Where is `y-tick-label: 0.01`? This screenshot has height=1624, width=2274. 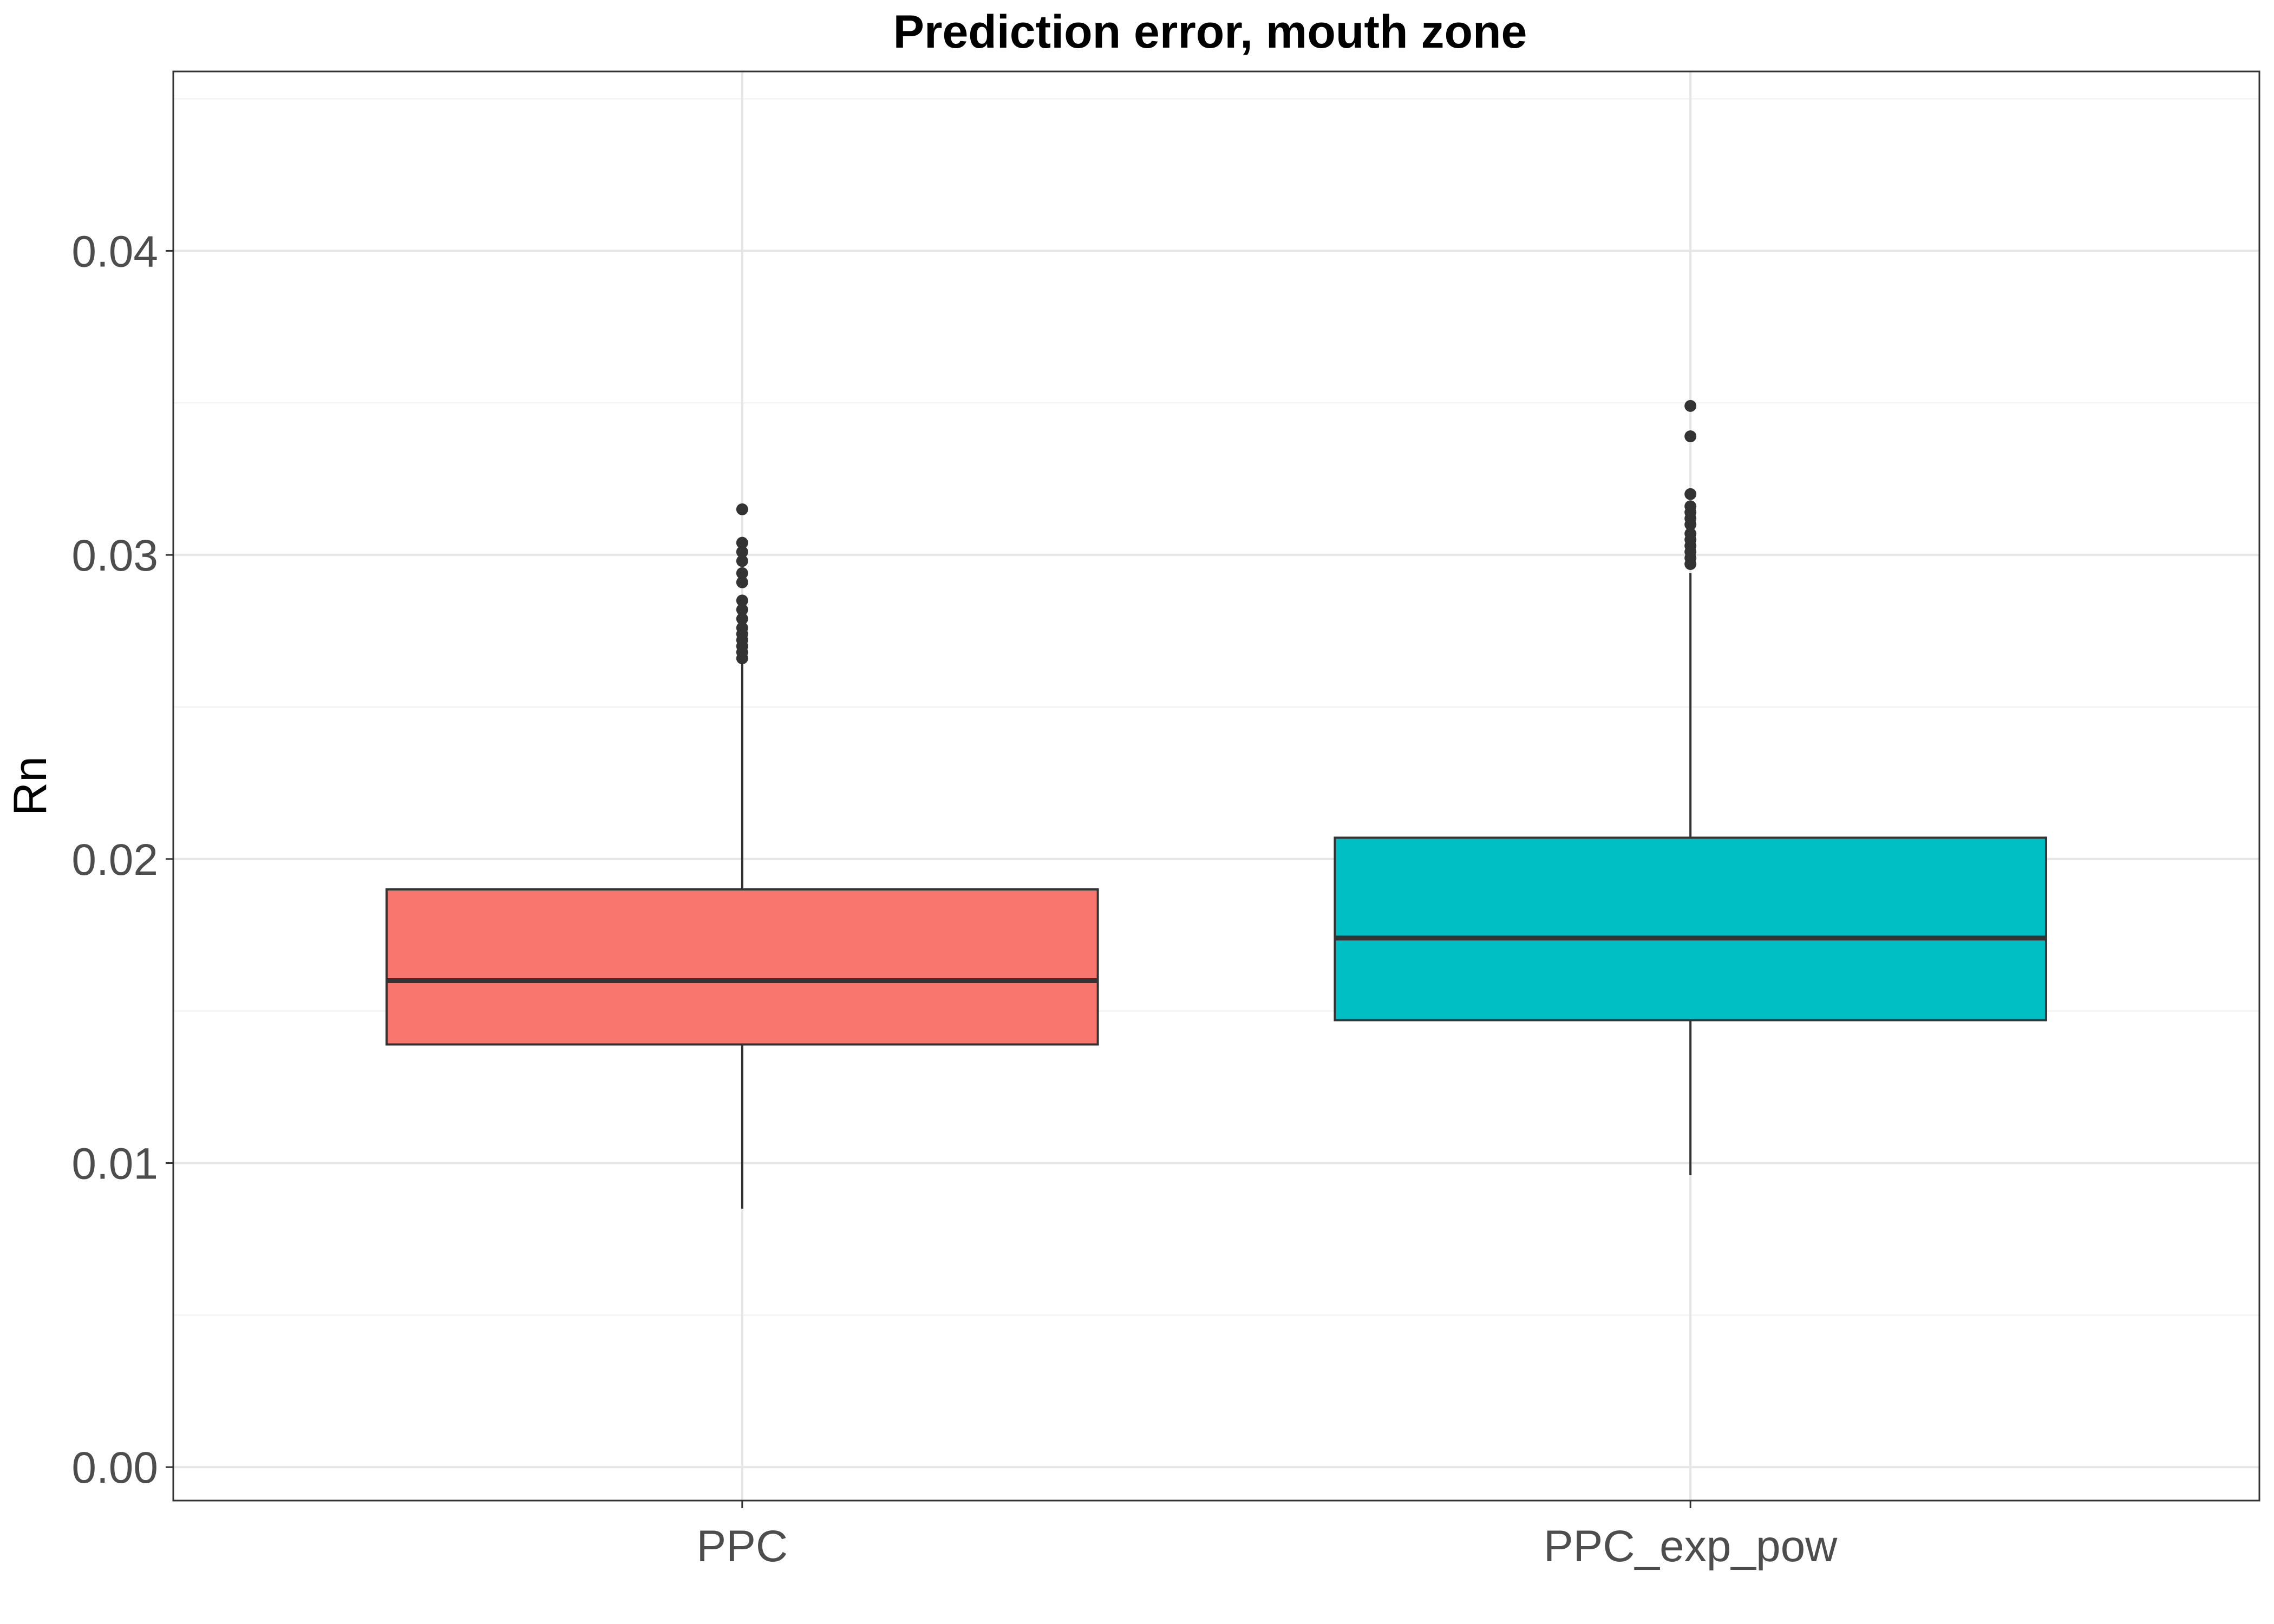 y-tick-label: 0.01 is located at coordinates (115, 1164).